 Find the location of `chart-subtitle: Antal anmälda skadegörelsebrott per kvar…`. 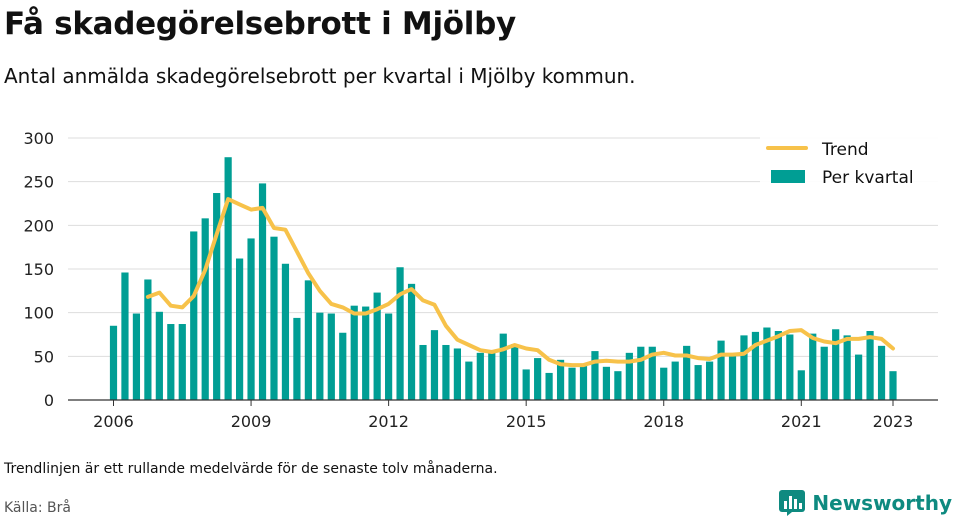

chart-subtitle: Antal anmälda skadegörelsebrott per kvar… is located at coordinates (320, 76).